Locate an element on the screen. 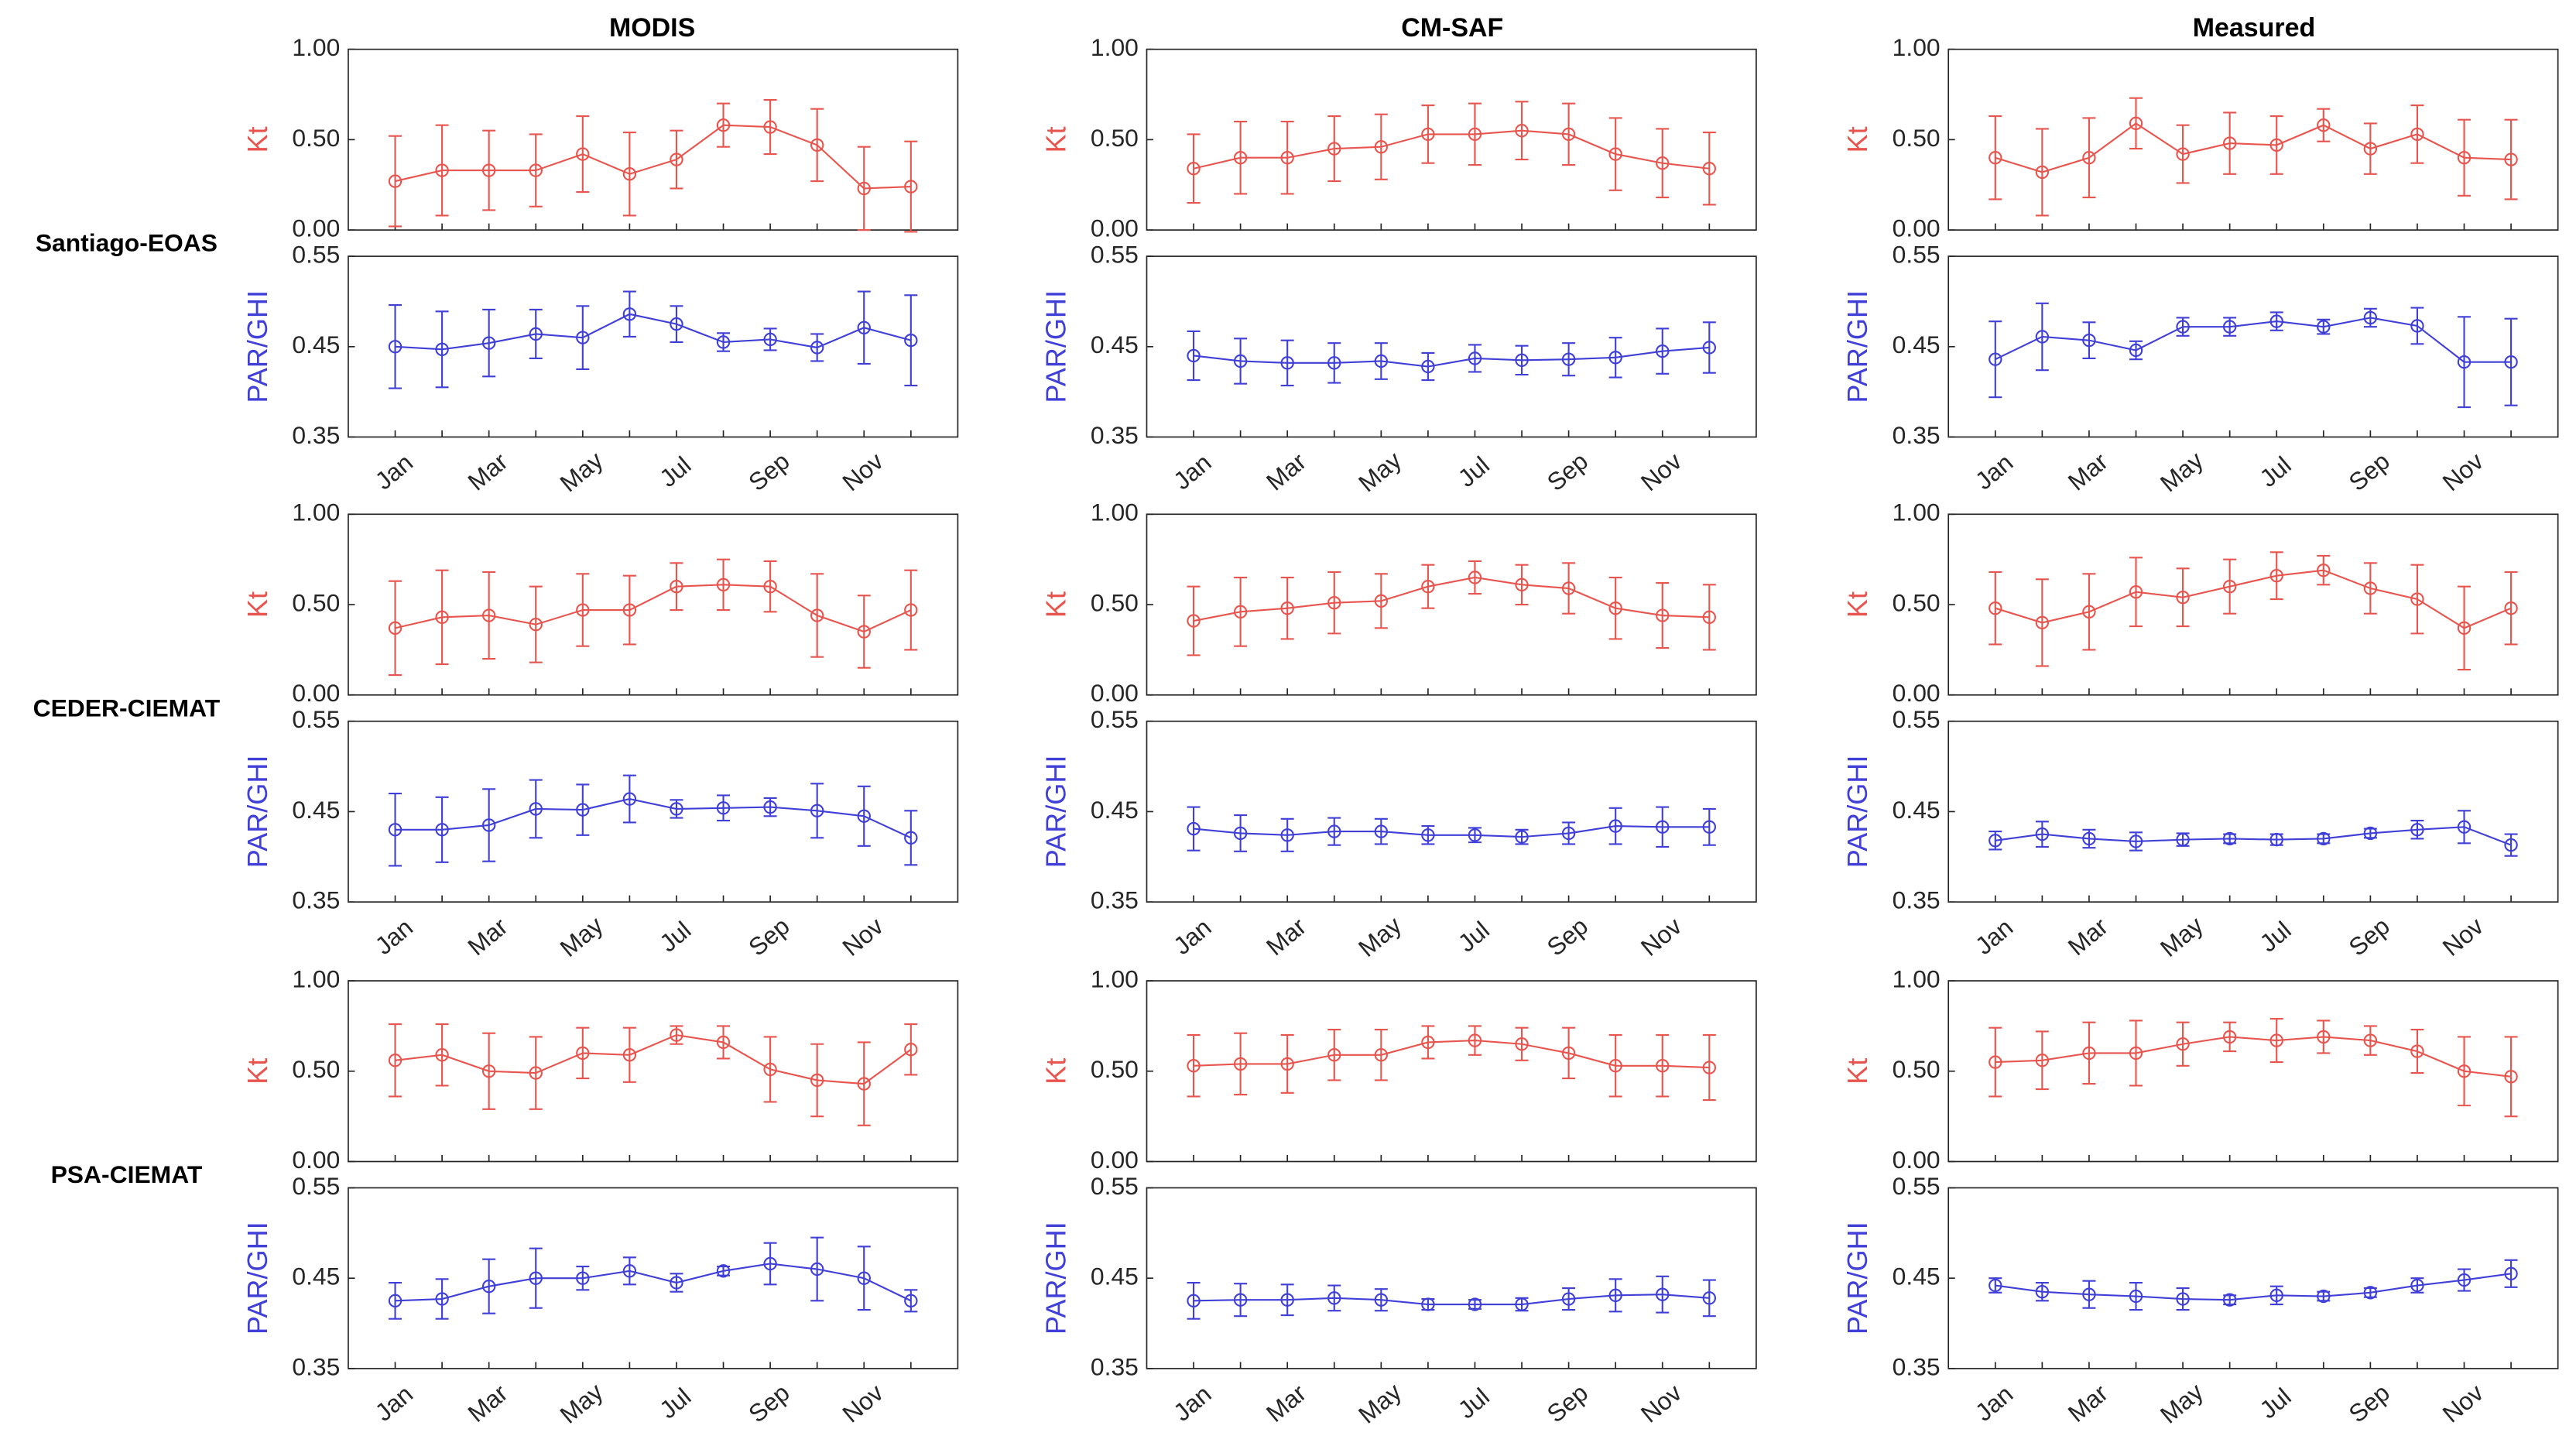  y-tick-label: 0.45 is located at coordinates (1917, 344).